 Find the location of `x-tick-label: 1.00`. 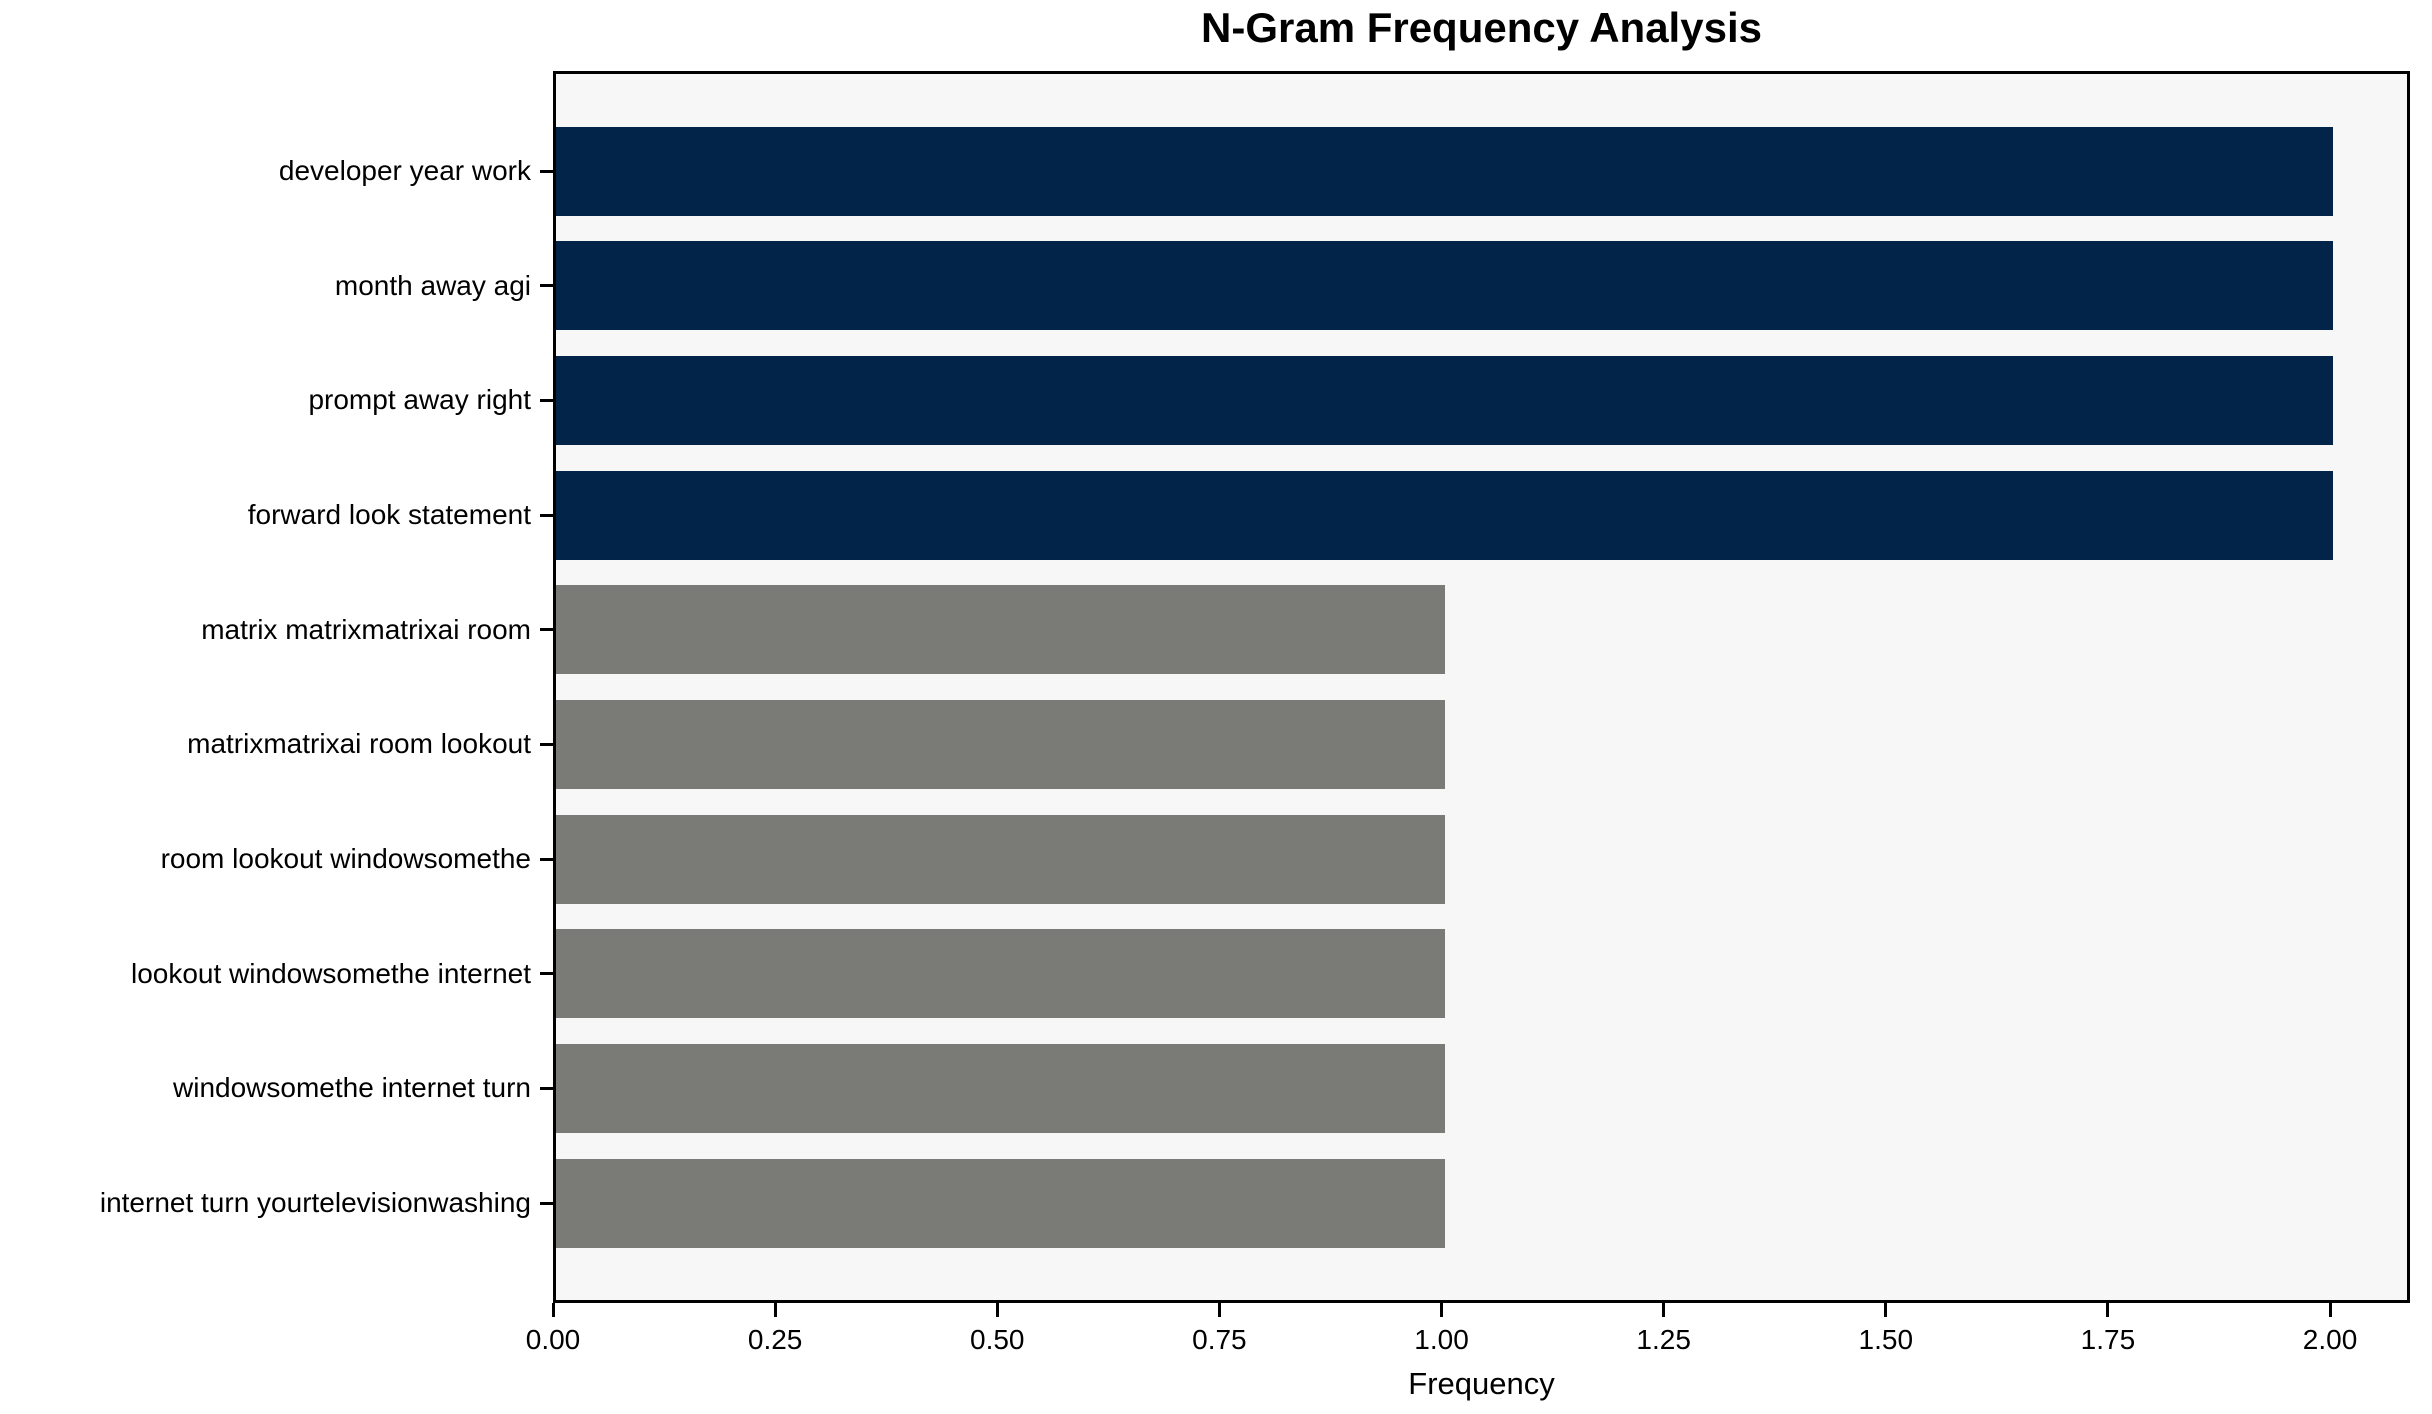

x-tick-label: 1.00 is located at coordinates (1441, 1339).